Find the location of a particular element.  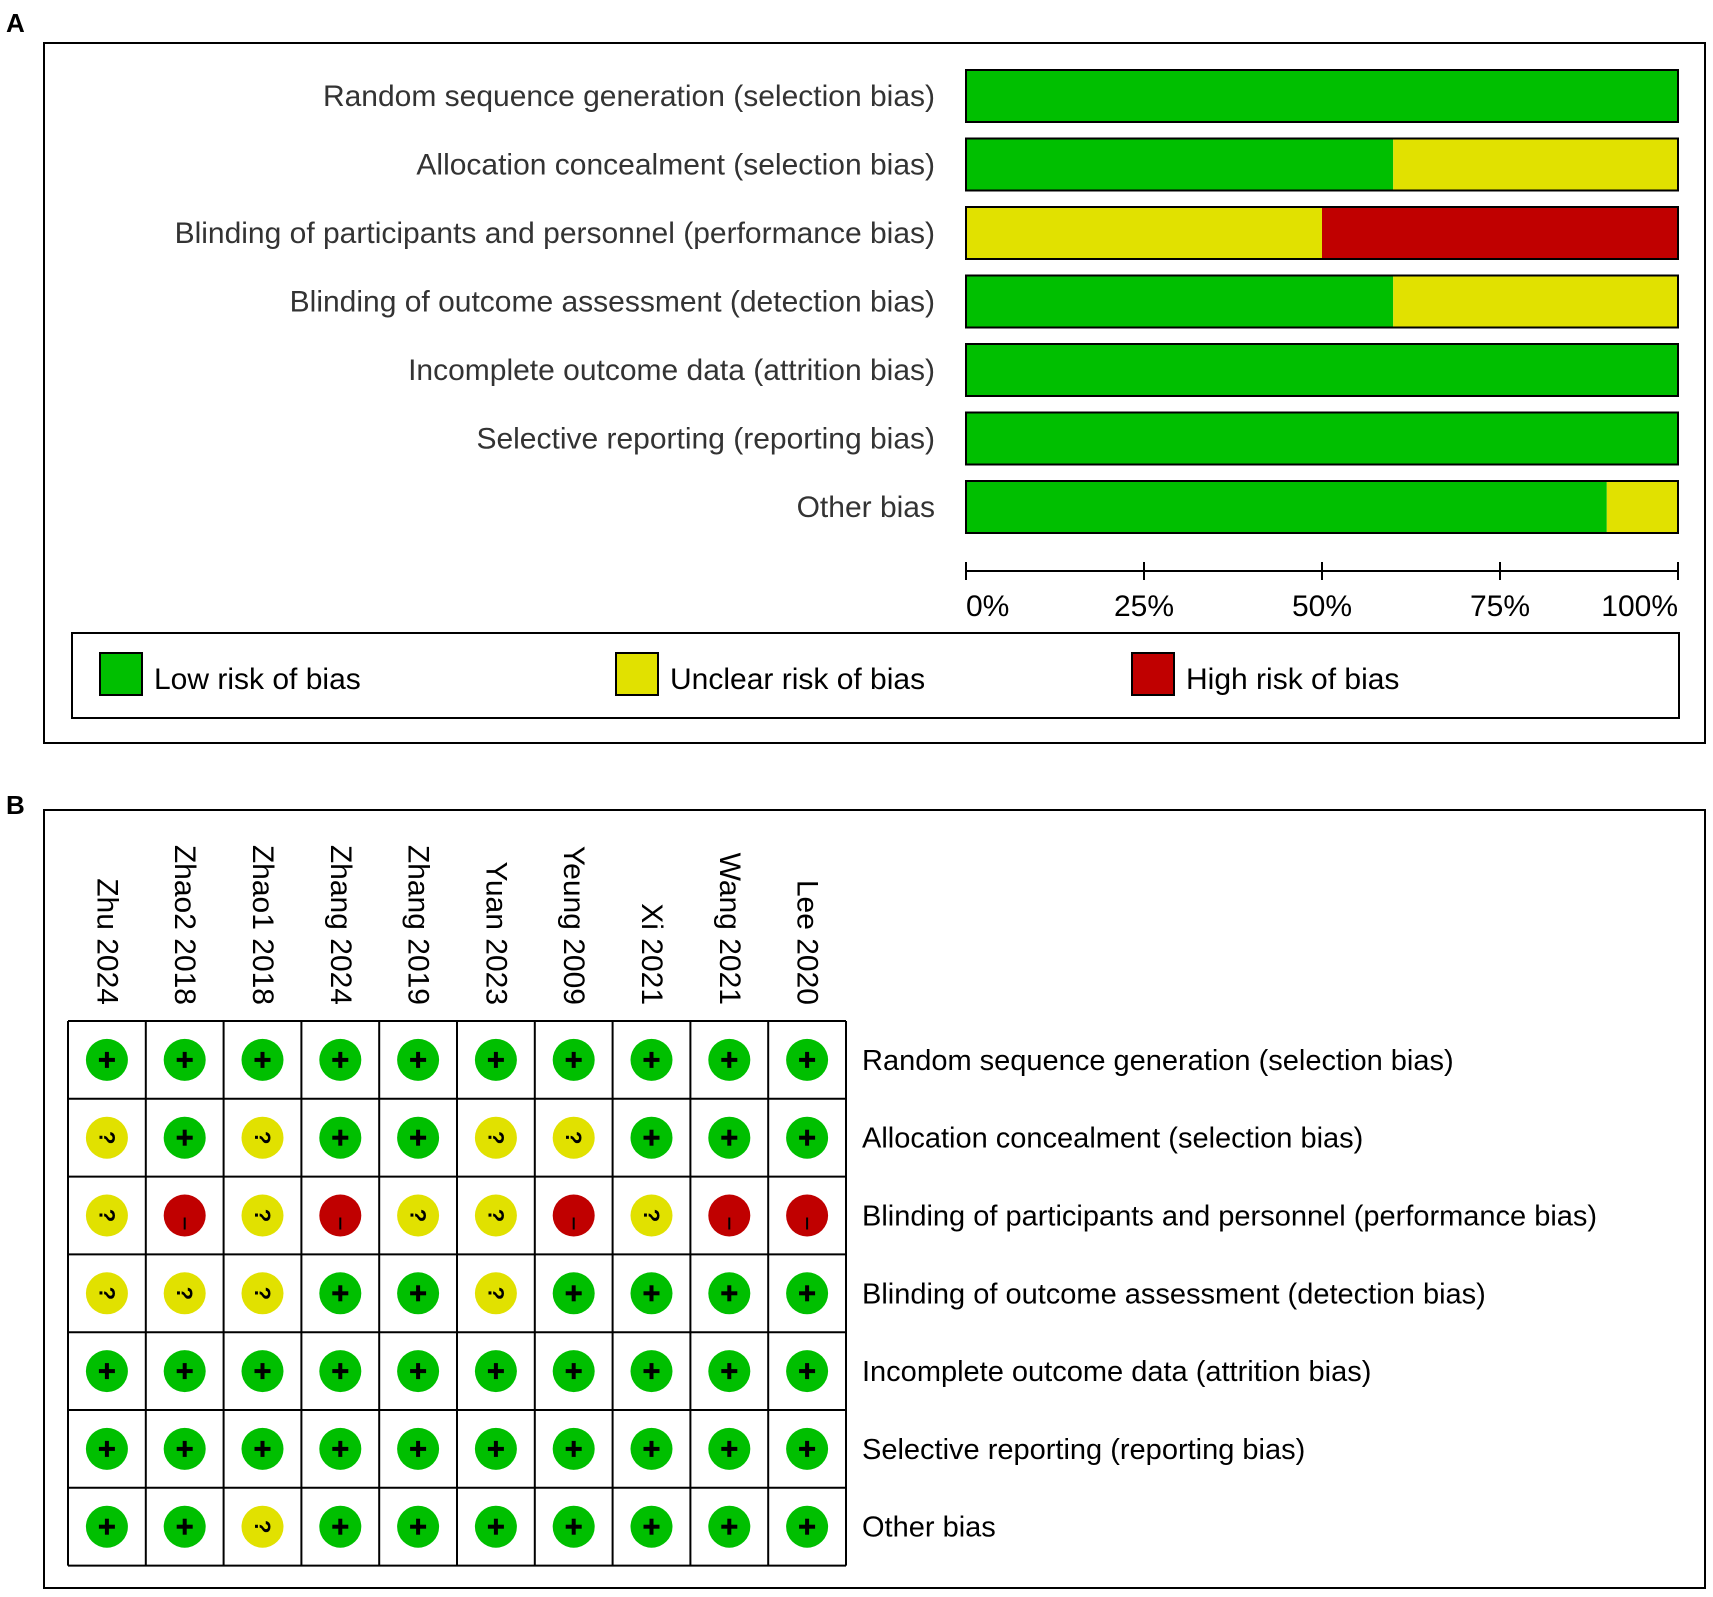

bar-segment-high is located at coordinates (1500, 233).